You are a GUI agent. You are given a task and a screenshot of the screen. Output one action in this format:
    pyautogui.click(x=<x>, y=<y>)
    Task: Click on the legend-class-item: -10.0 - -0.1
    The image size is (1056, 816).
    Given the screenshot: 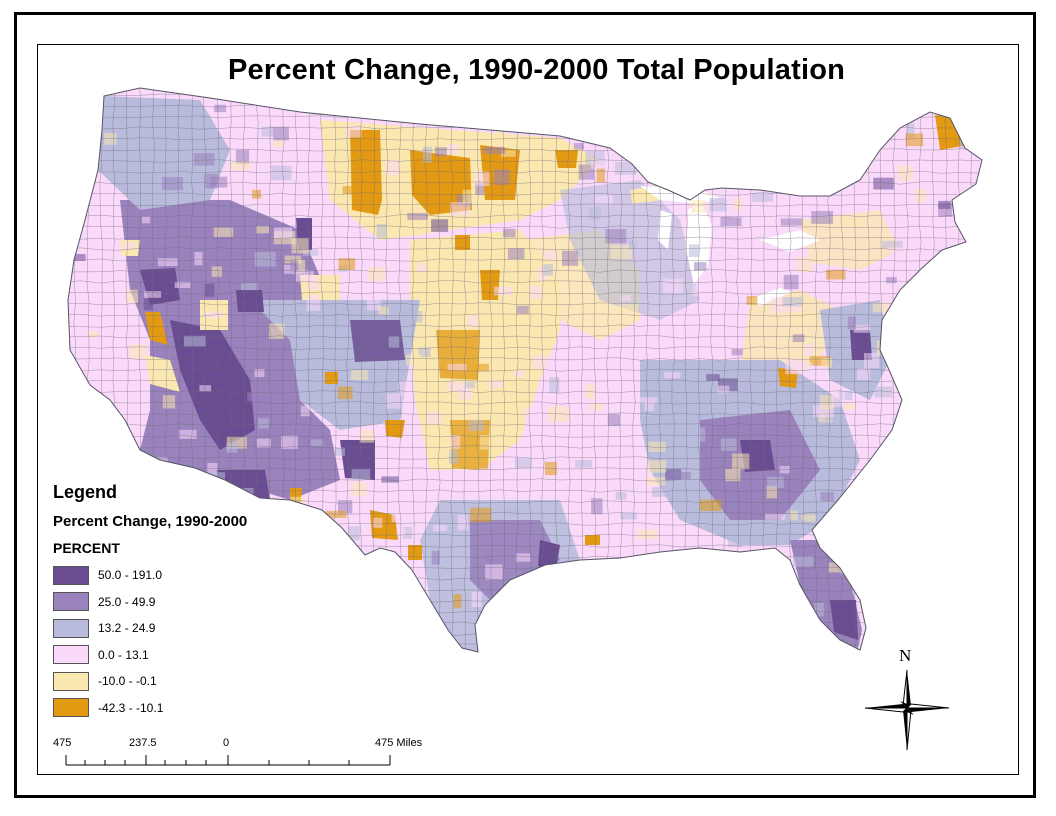 What is the action you would take?
    pyautogui.click(x=183, y=681)
    